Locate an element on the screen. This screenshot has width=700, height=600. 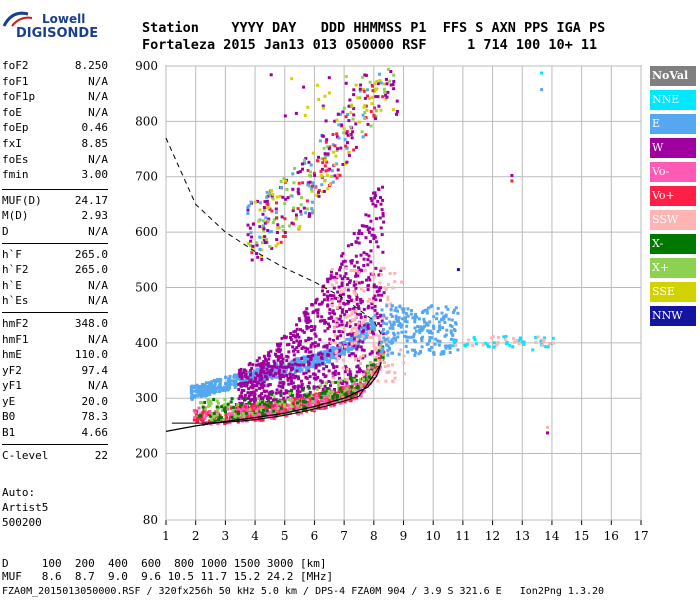
y-tick-label: 600 is located at coordinates (146, 232).